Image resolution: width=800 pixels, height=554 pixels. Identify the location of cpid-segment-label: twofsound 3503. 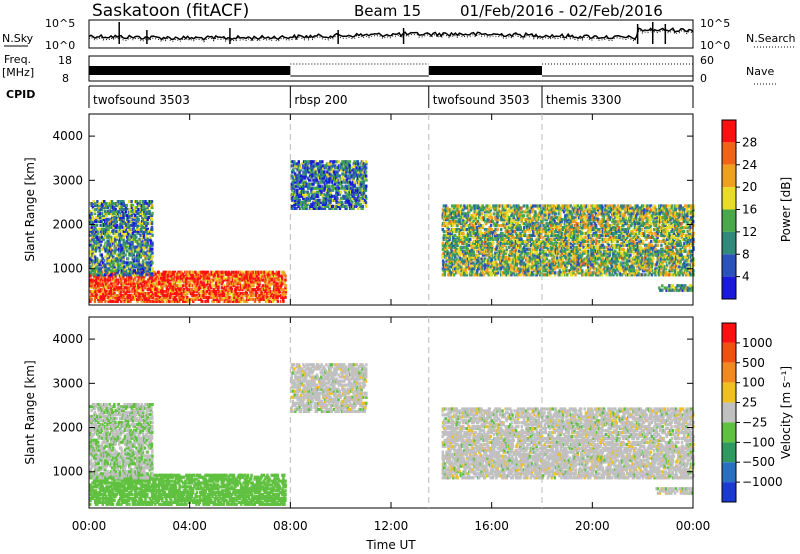
(481, 100).